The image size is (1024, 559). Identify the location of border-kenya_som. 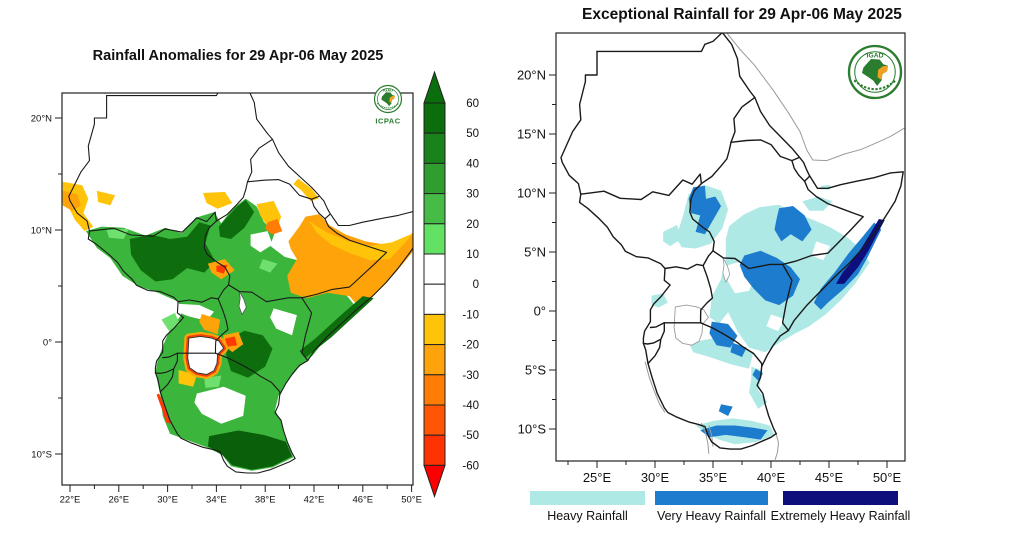
(307, 329).